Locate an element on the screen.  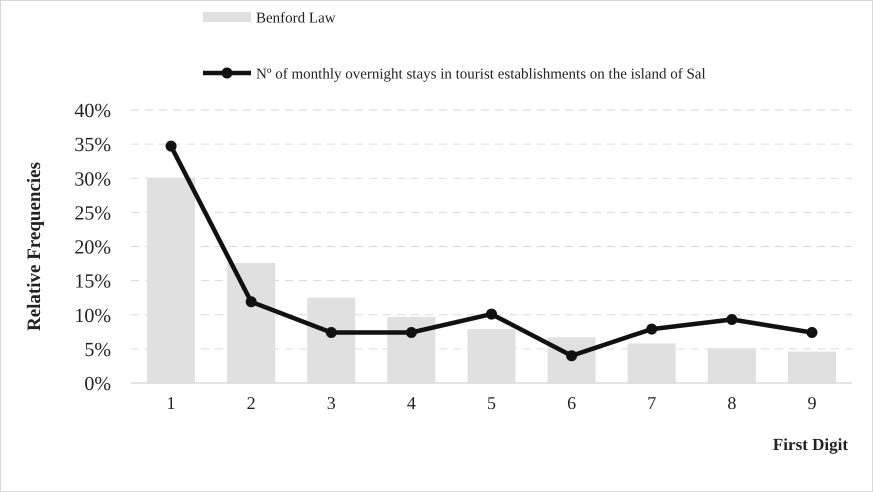
x-tick-label: 8 is located at coordinates (731, 403).